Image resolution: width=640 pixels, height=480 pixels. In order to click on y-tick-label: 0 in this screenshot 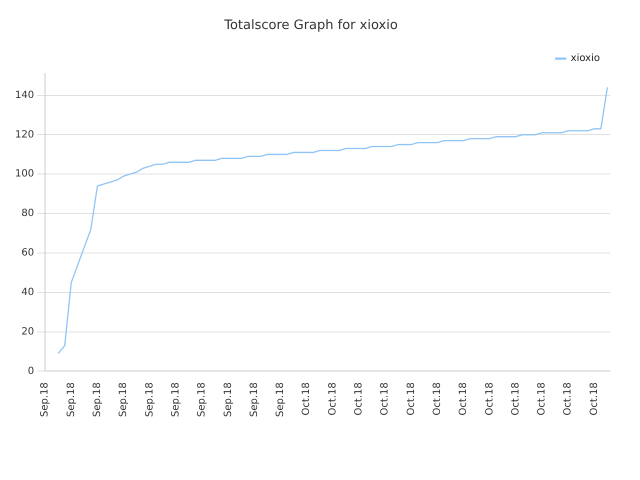, I will do `click(31, 371)`.